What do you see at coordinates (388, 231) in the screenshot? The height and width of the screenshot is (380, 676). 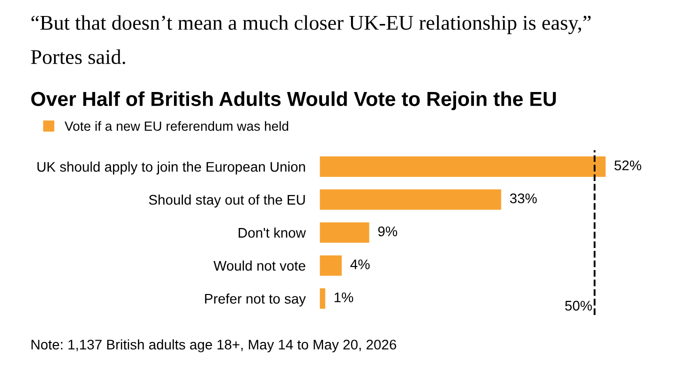 I see `data-label: 9%` at bounding box center [388, 231].